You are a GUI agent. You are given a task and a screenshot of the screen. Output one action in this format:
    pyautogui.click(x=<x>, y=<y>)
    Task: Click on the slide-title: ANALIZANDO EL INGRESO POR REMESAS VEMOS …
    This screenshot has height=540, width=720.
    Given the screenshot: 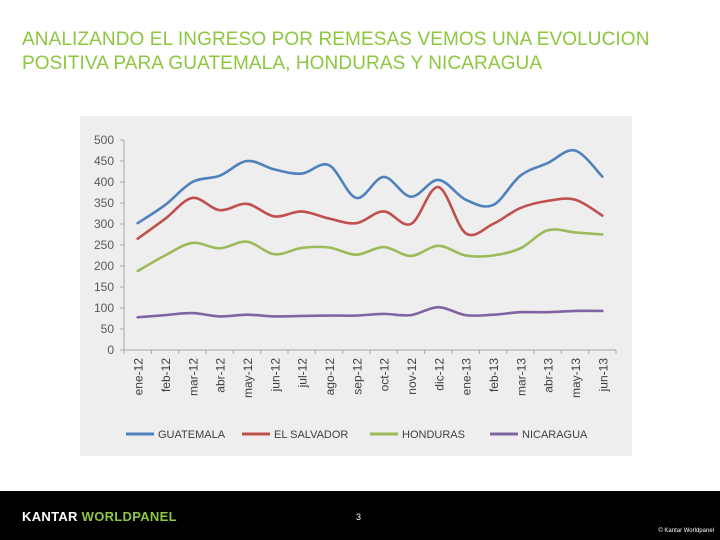 What is the action you would take?
    pyautogui.click(x=362, y=52)
    